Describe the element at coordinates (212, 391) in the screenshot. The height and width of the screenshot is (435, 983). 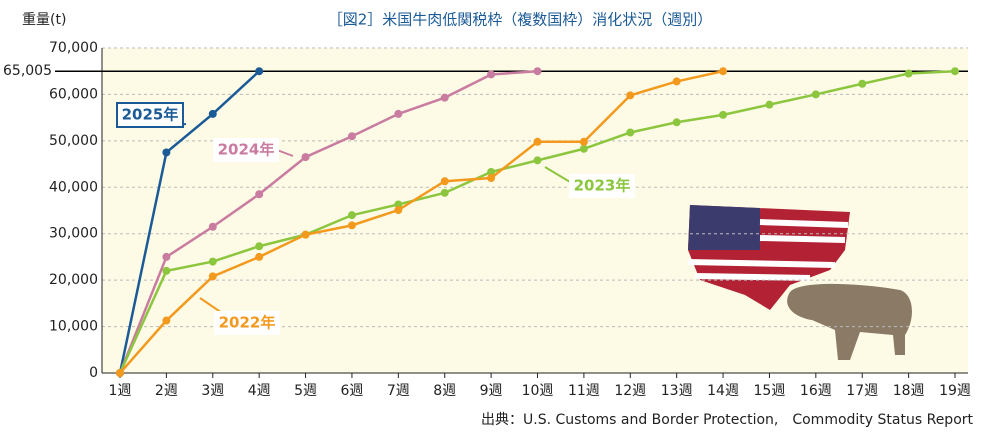
I see `x-tick-label: 3週` at that location.